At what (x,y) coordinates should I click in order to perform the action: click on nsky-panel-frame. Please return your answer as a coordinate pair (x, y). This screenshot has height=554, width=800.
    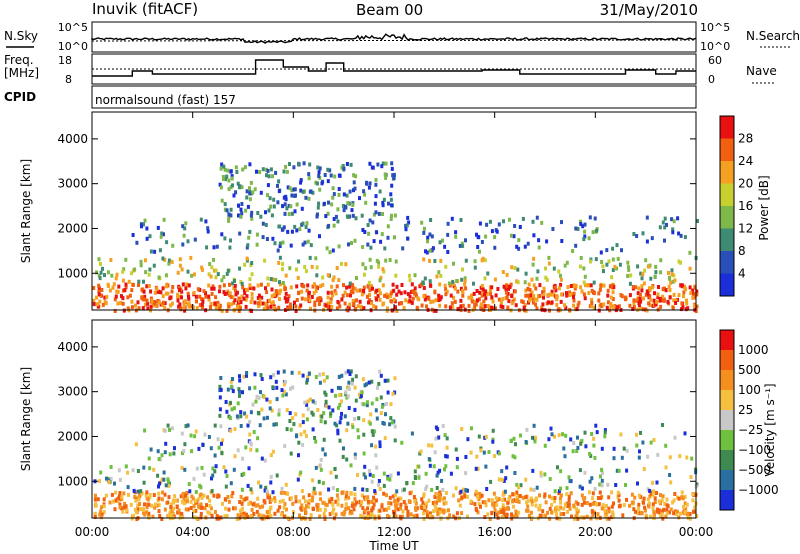
    Looking at the image, I should click on (394, 37).